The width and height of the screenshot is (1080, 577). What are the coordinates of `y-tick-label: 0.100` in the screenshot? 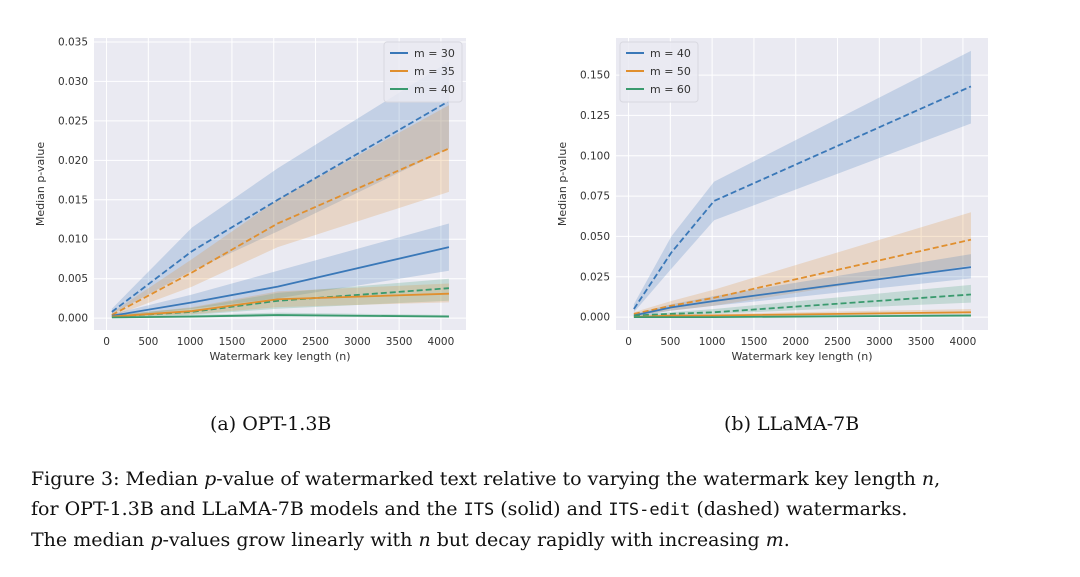 It's located at (595, 156).